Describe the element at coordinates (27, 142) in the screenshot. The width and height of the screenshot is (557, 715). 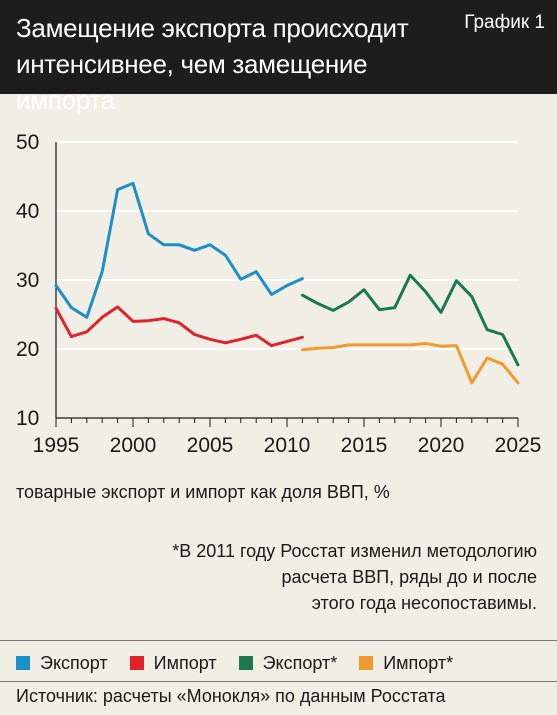
I see `y-tick-label-50: 50` at that location.